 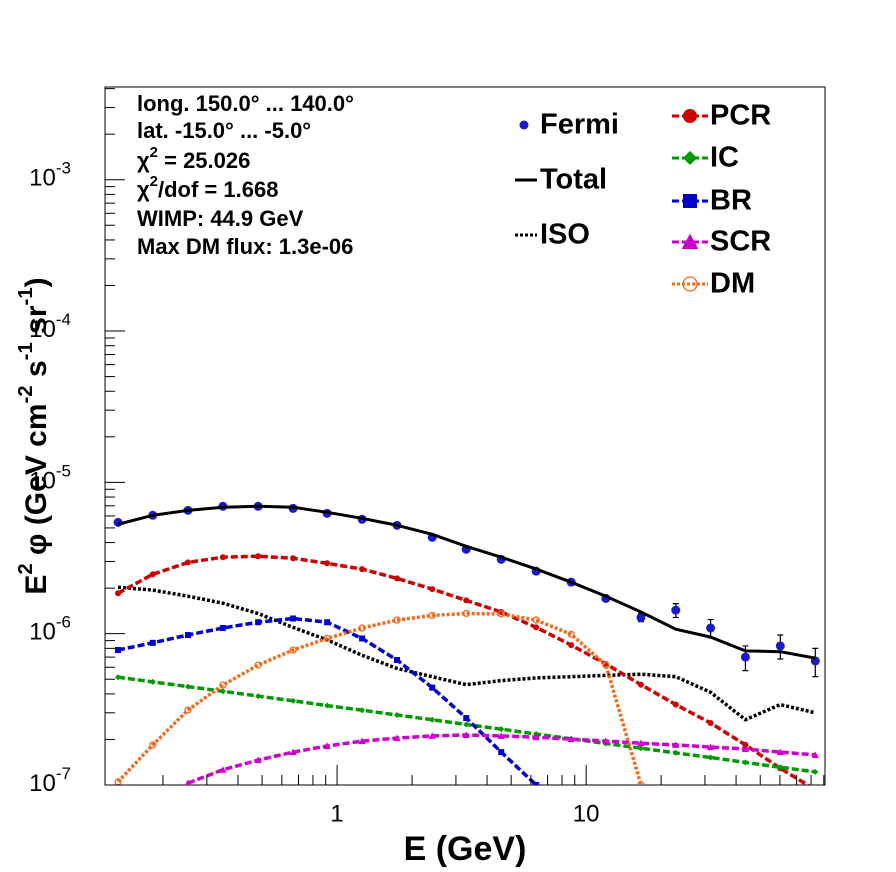 I want to click on x-tick-label: 1, so click(x=336, y=813).